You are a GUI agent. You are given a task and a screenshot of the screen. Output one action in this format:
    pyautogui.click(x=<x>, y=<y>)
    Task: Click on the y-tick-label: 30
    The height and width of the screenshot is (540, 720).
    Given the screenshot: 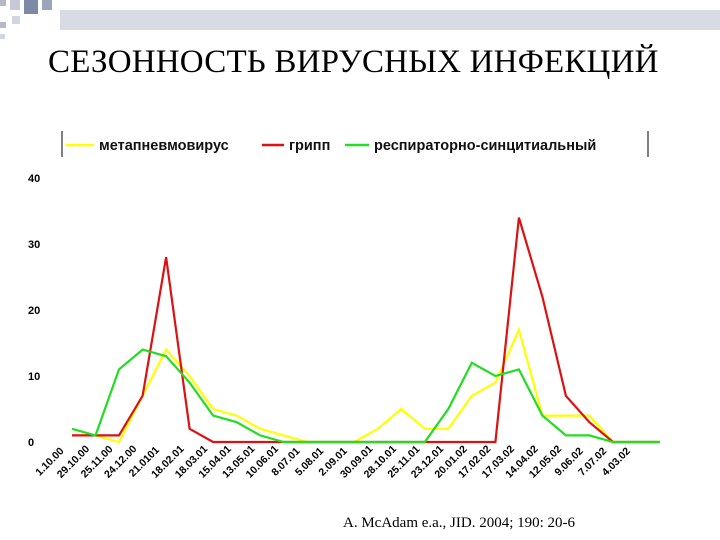 What is the action you would take?
    pyautogui.click(x=34, y=245)
    